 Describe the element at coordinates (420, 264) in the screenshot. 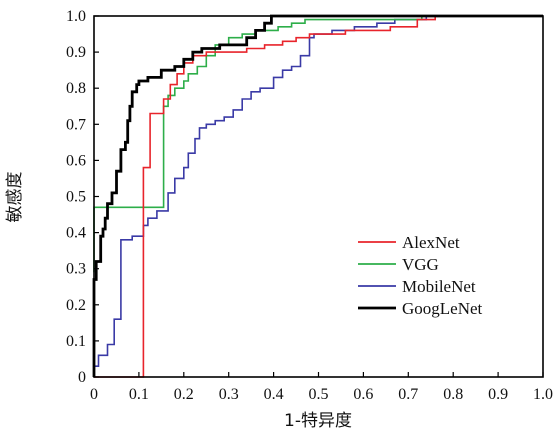

I see `legend-label-vgg: VGG` at that location.